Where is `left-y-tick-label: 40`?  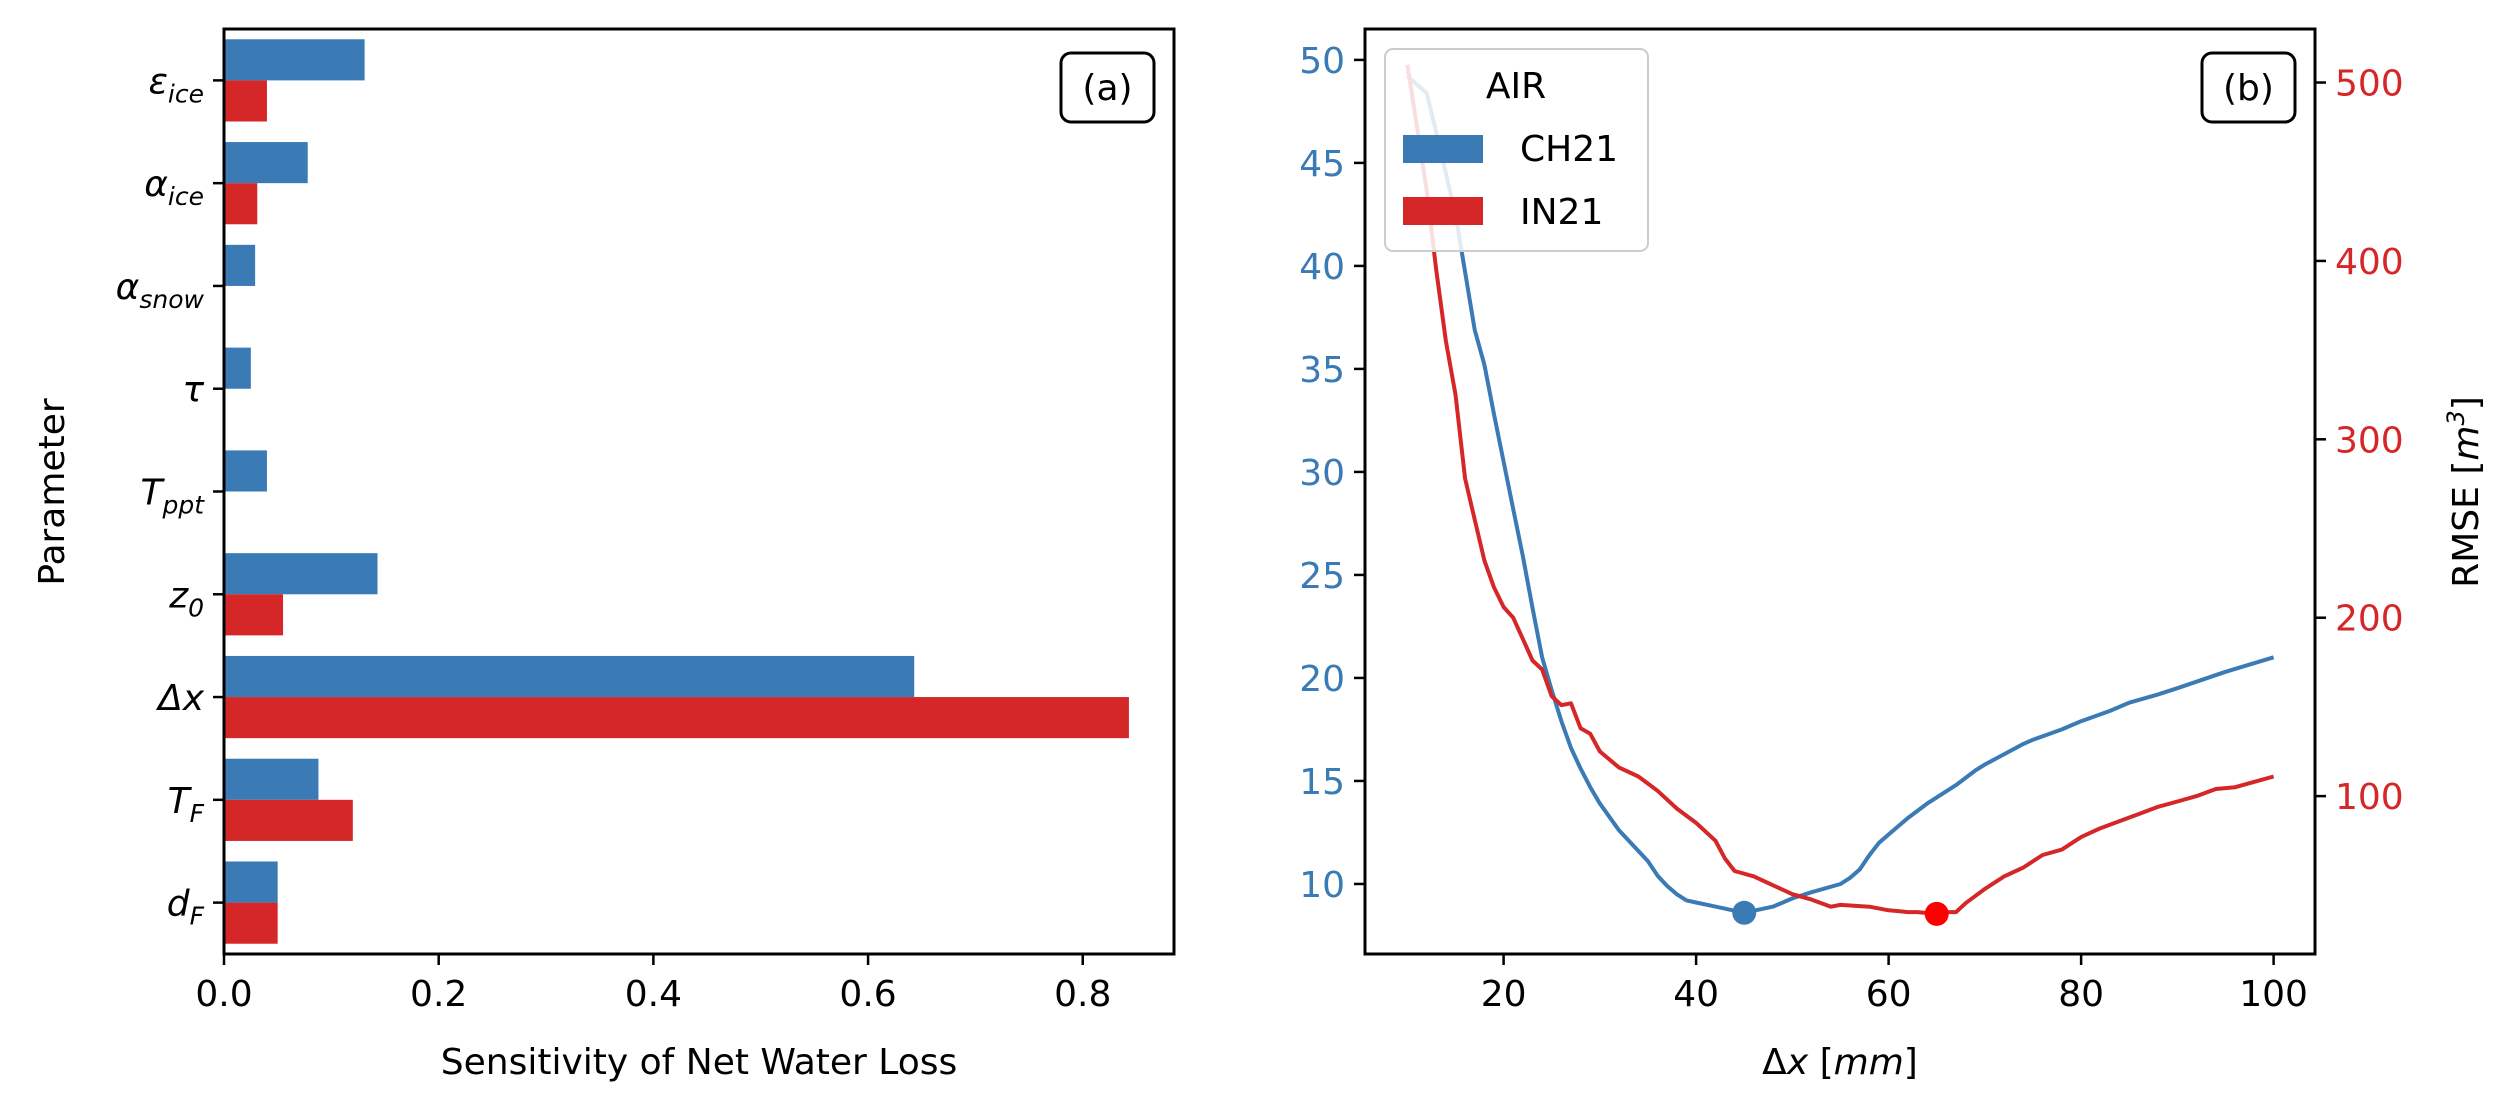 left-y-tick-label: 40 is located at coordinates (1322, 267).